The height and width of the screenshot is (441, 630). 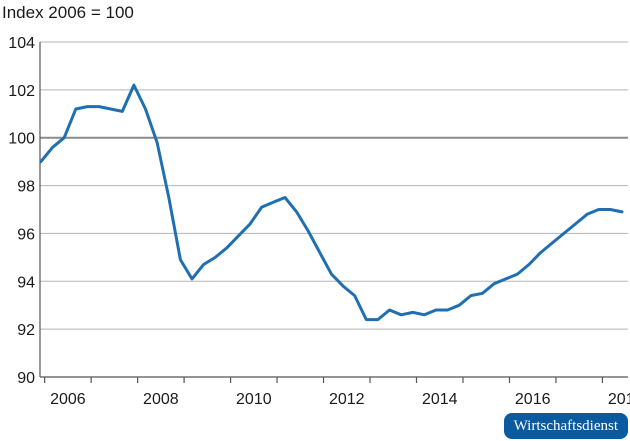 What do you see at coordinates (26, 378) in the screenshot?
I see `y-tick-label-90: 90` at bounding box center [26, 378].